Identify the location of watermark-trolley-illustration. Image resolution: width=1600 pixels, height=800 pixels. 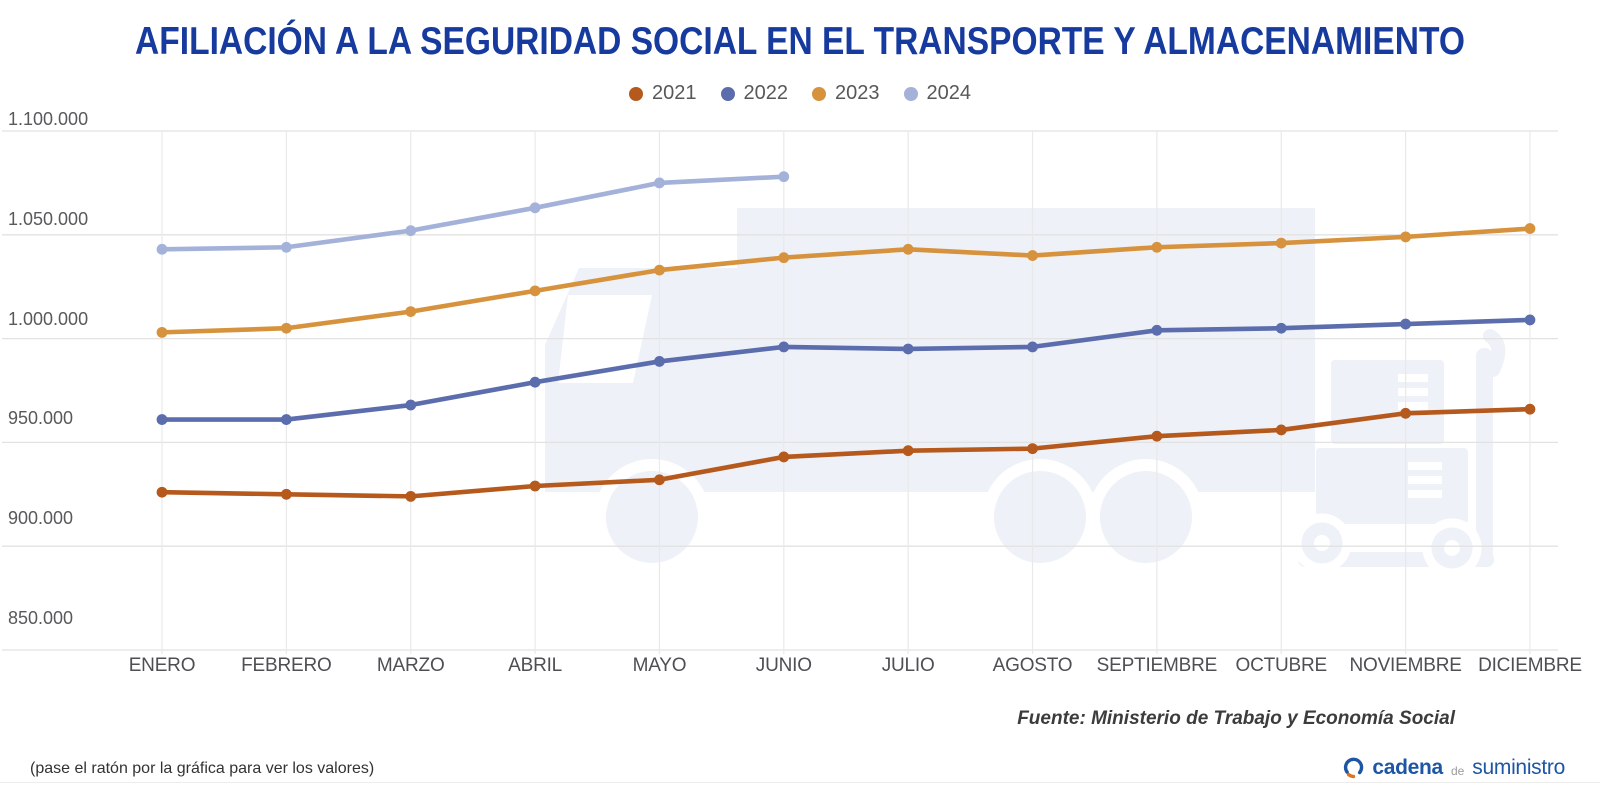
(1399, 453).